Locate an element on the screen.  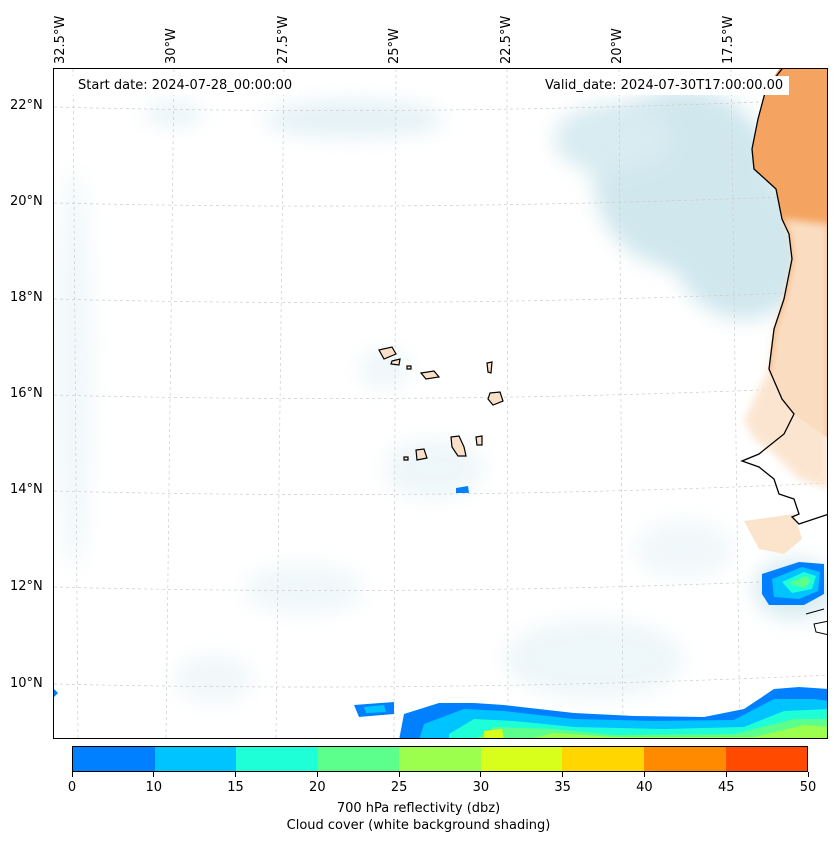
colorbar-tick-label: 40 is located at coordinates (644, 787).